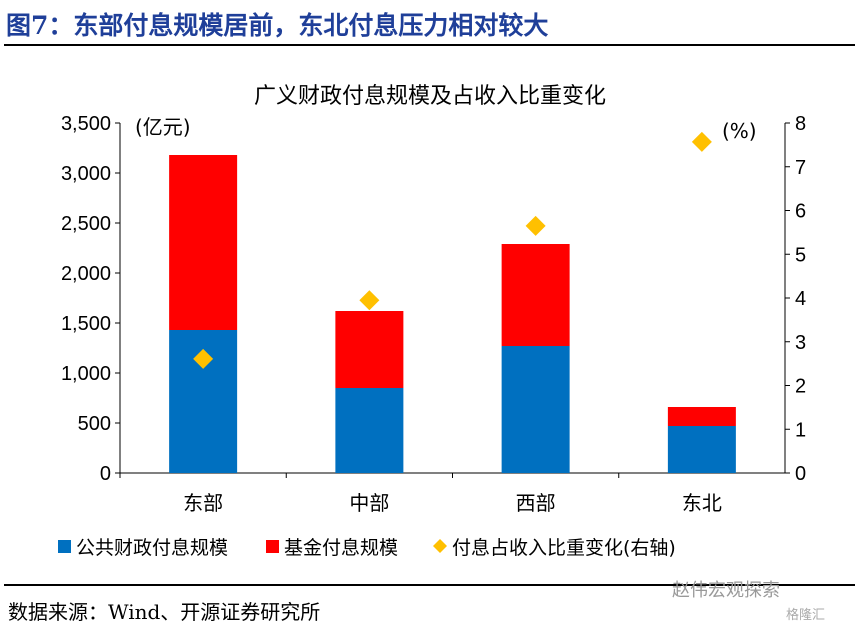 The image size is (859, 625). Describe the element at coordinates (739, 131) in the screenshot. I see `y2-axis-label: (%)` at that location.